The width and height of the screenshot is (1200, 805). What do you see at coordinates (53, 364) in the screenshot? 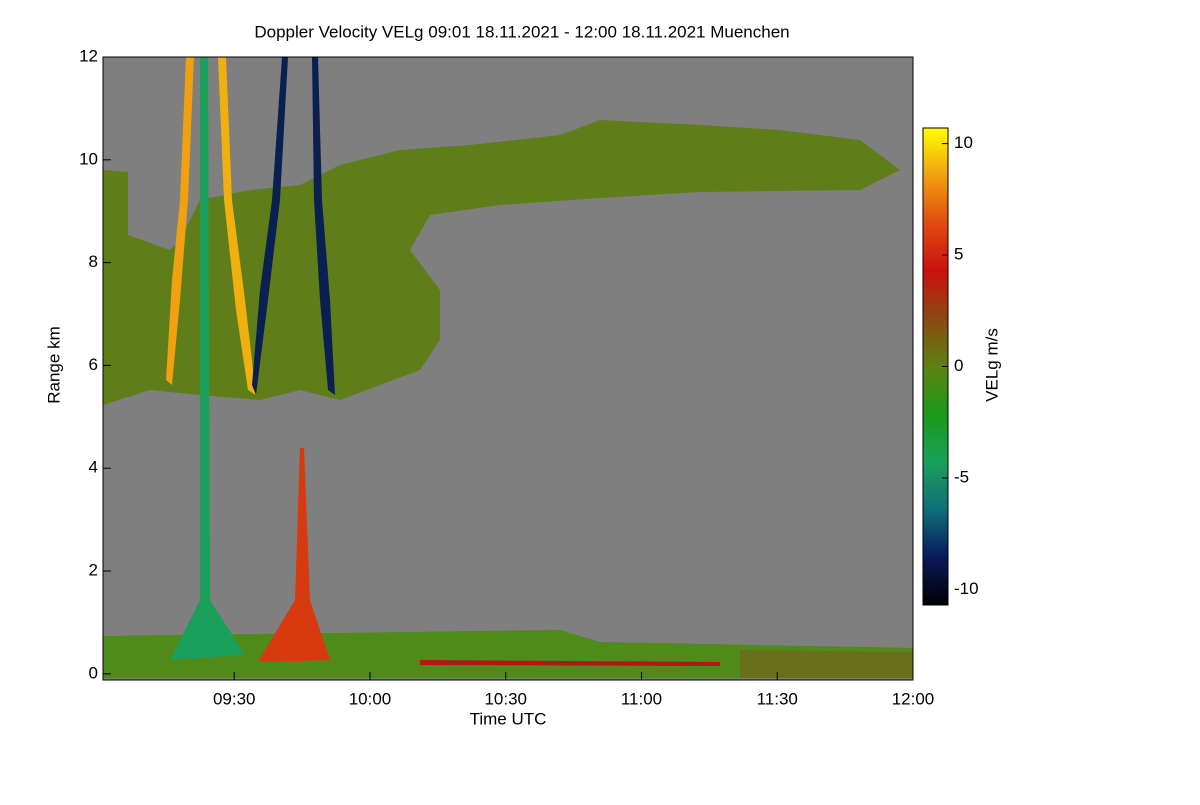
I see `y-axis-label: Range km` at bounding box center [53, 364].